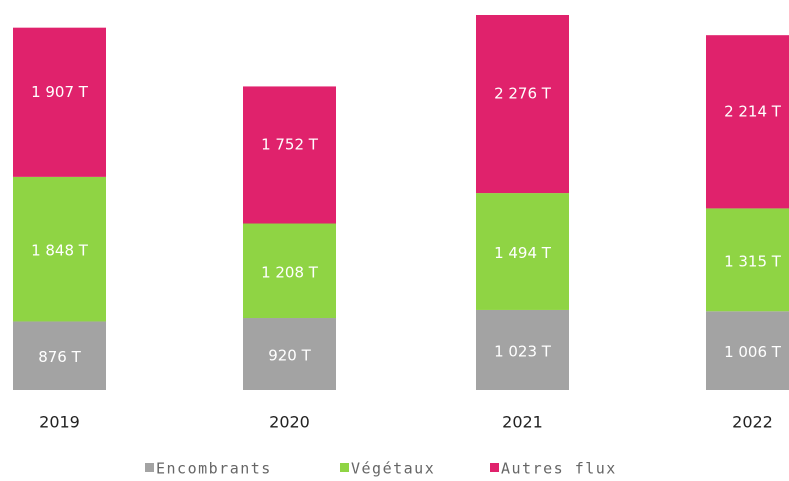  What do you see at coordinates (752, 422) in the screenshot?
I see `x-tick-label: 2022` at bounding box center [752, 422].